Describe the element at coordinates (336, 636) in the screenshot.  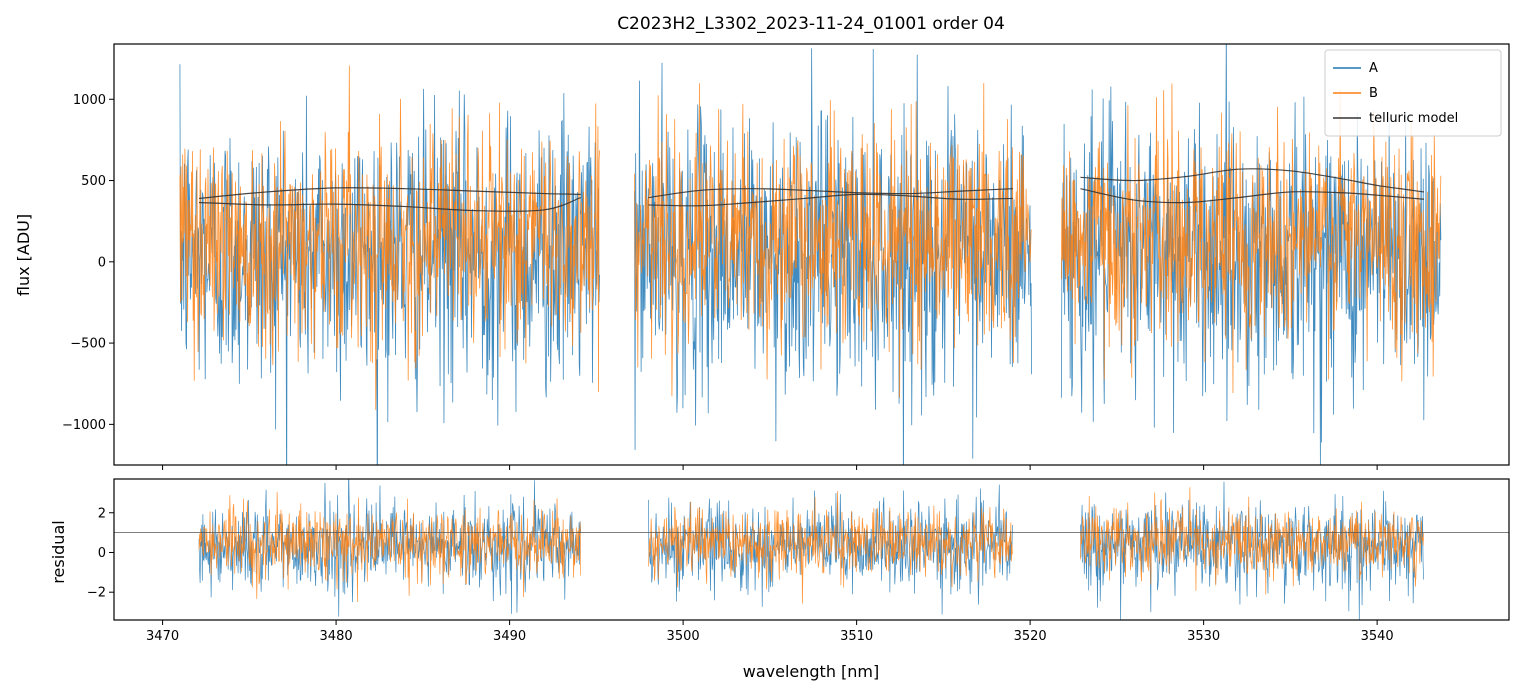
I see `residual-xtick-label: 3480` at that location.